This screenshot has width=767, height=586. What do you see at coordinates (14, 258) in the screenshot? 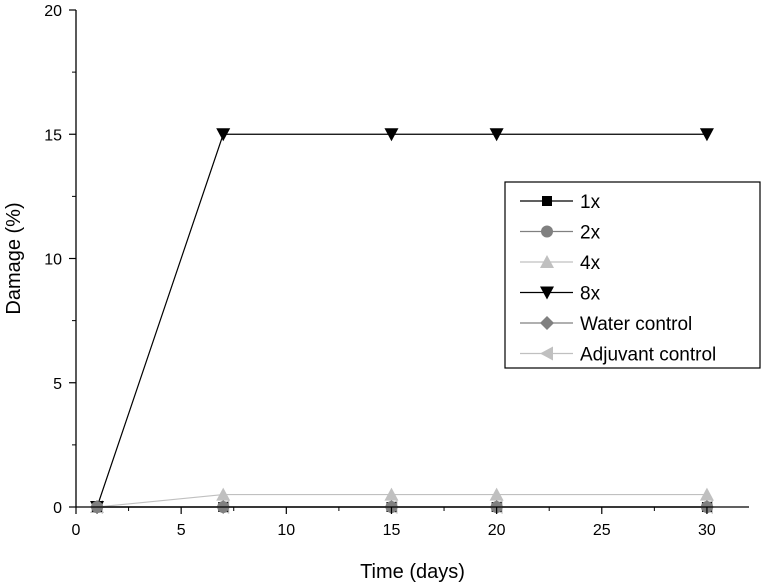
I see `y-axis-title: Damage (%)` at bounding box center [14, 258].